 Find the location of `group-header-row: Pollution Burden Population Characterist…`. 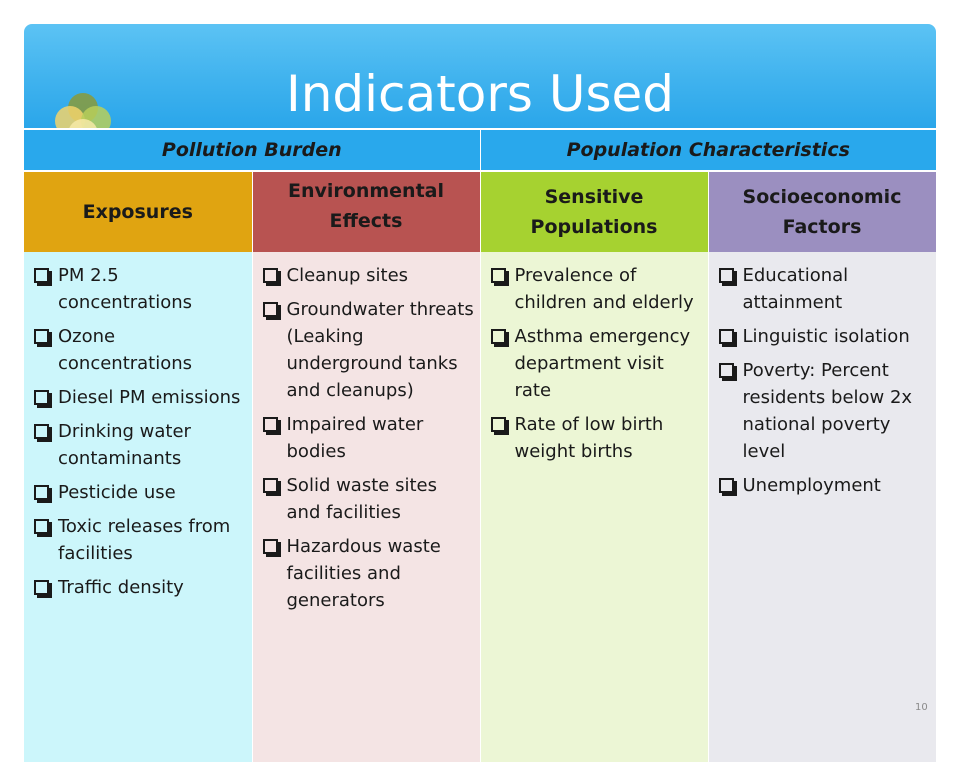

group-header-row: Pollution Burden Population Characterist… is located at coordinates (480, 150).